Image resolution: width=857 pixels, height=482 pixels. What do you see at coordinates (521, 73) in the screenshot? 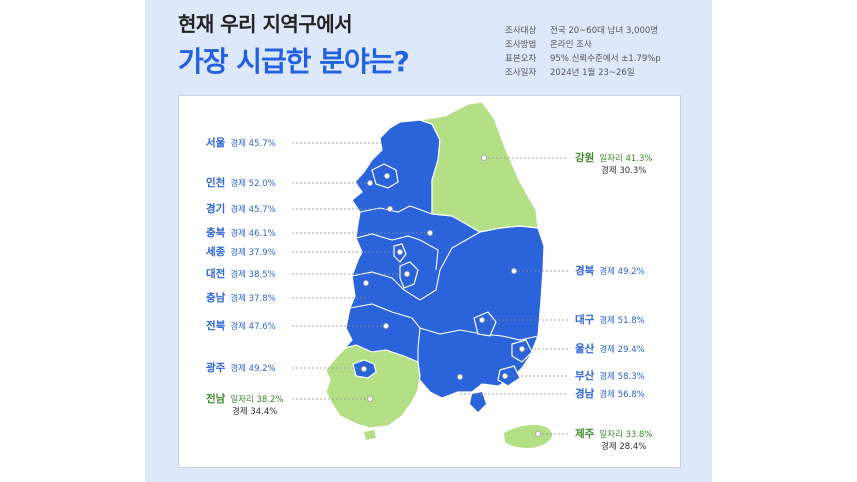
I see `survey-key: 조사일자` at bounding box center [521, 73].